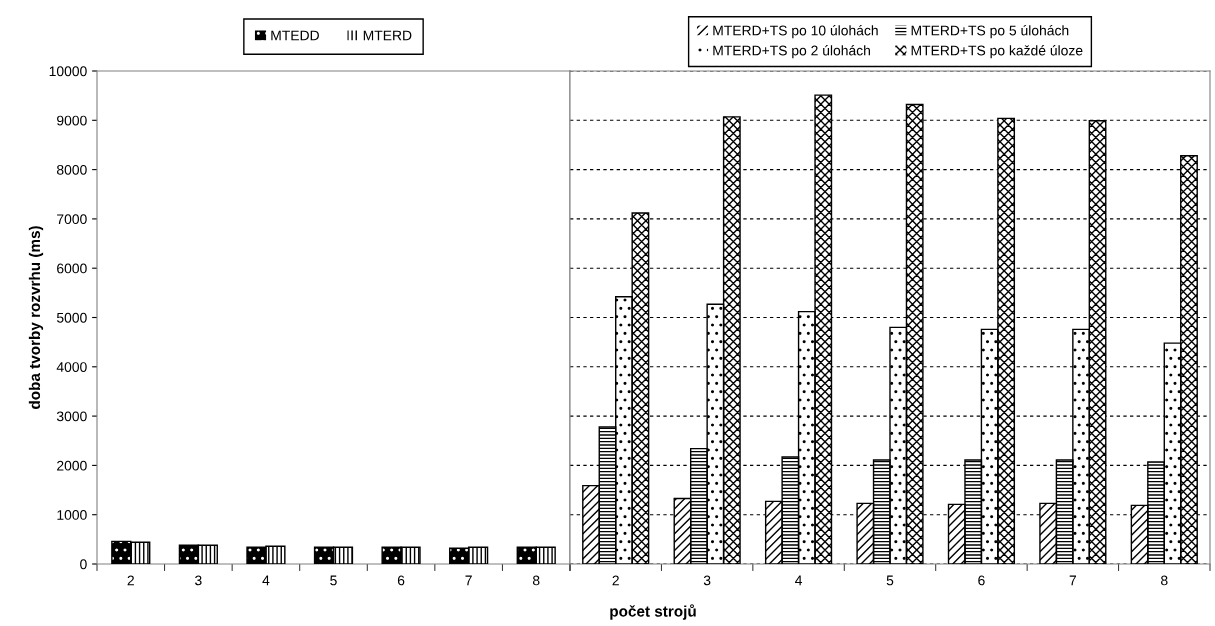  What do you see at coordinates (387, 35) in the screenshot?
I see `legend-label: MTERD` at bounding box center [387, 35].